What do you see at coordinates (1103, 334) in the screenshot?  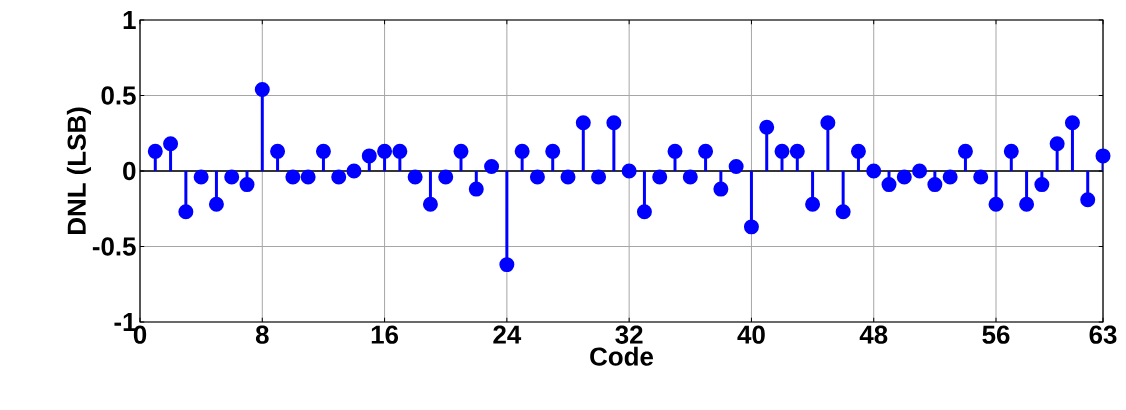 I see `x-tick-label: 63` at bounding box center [1103, 334].